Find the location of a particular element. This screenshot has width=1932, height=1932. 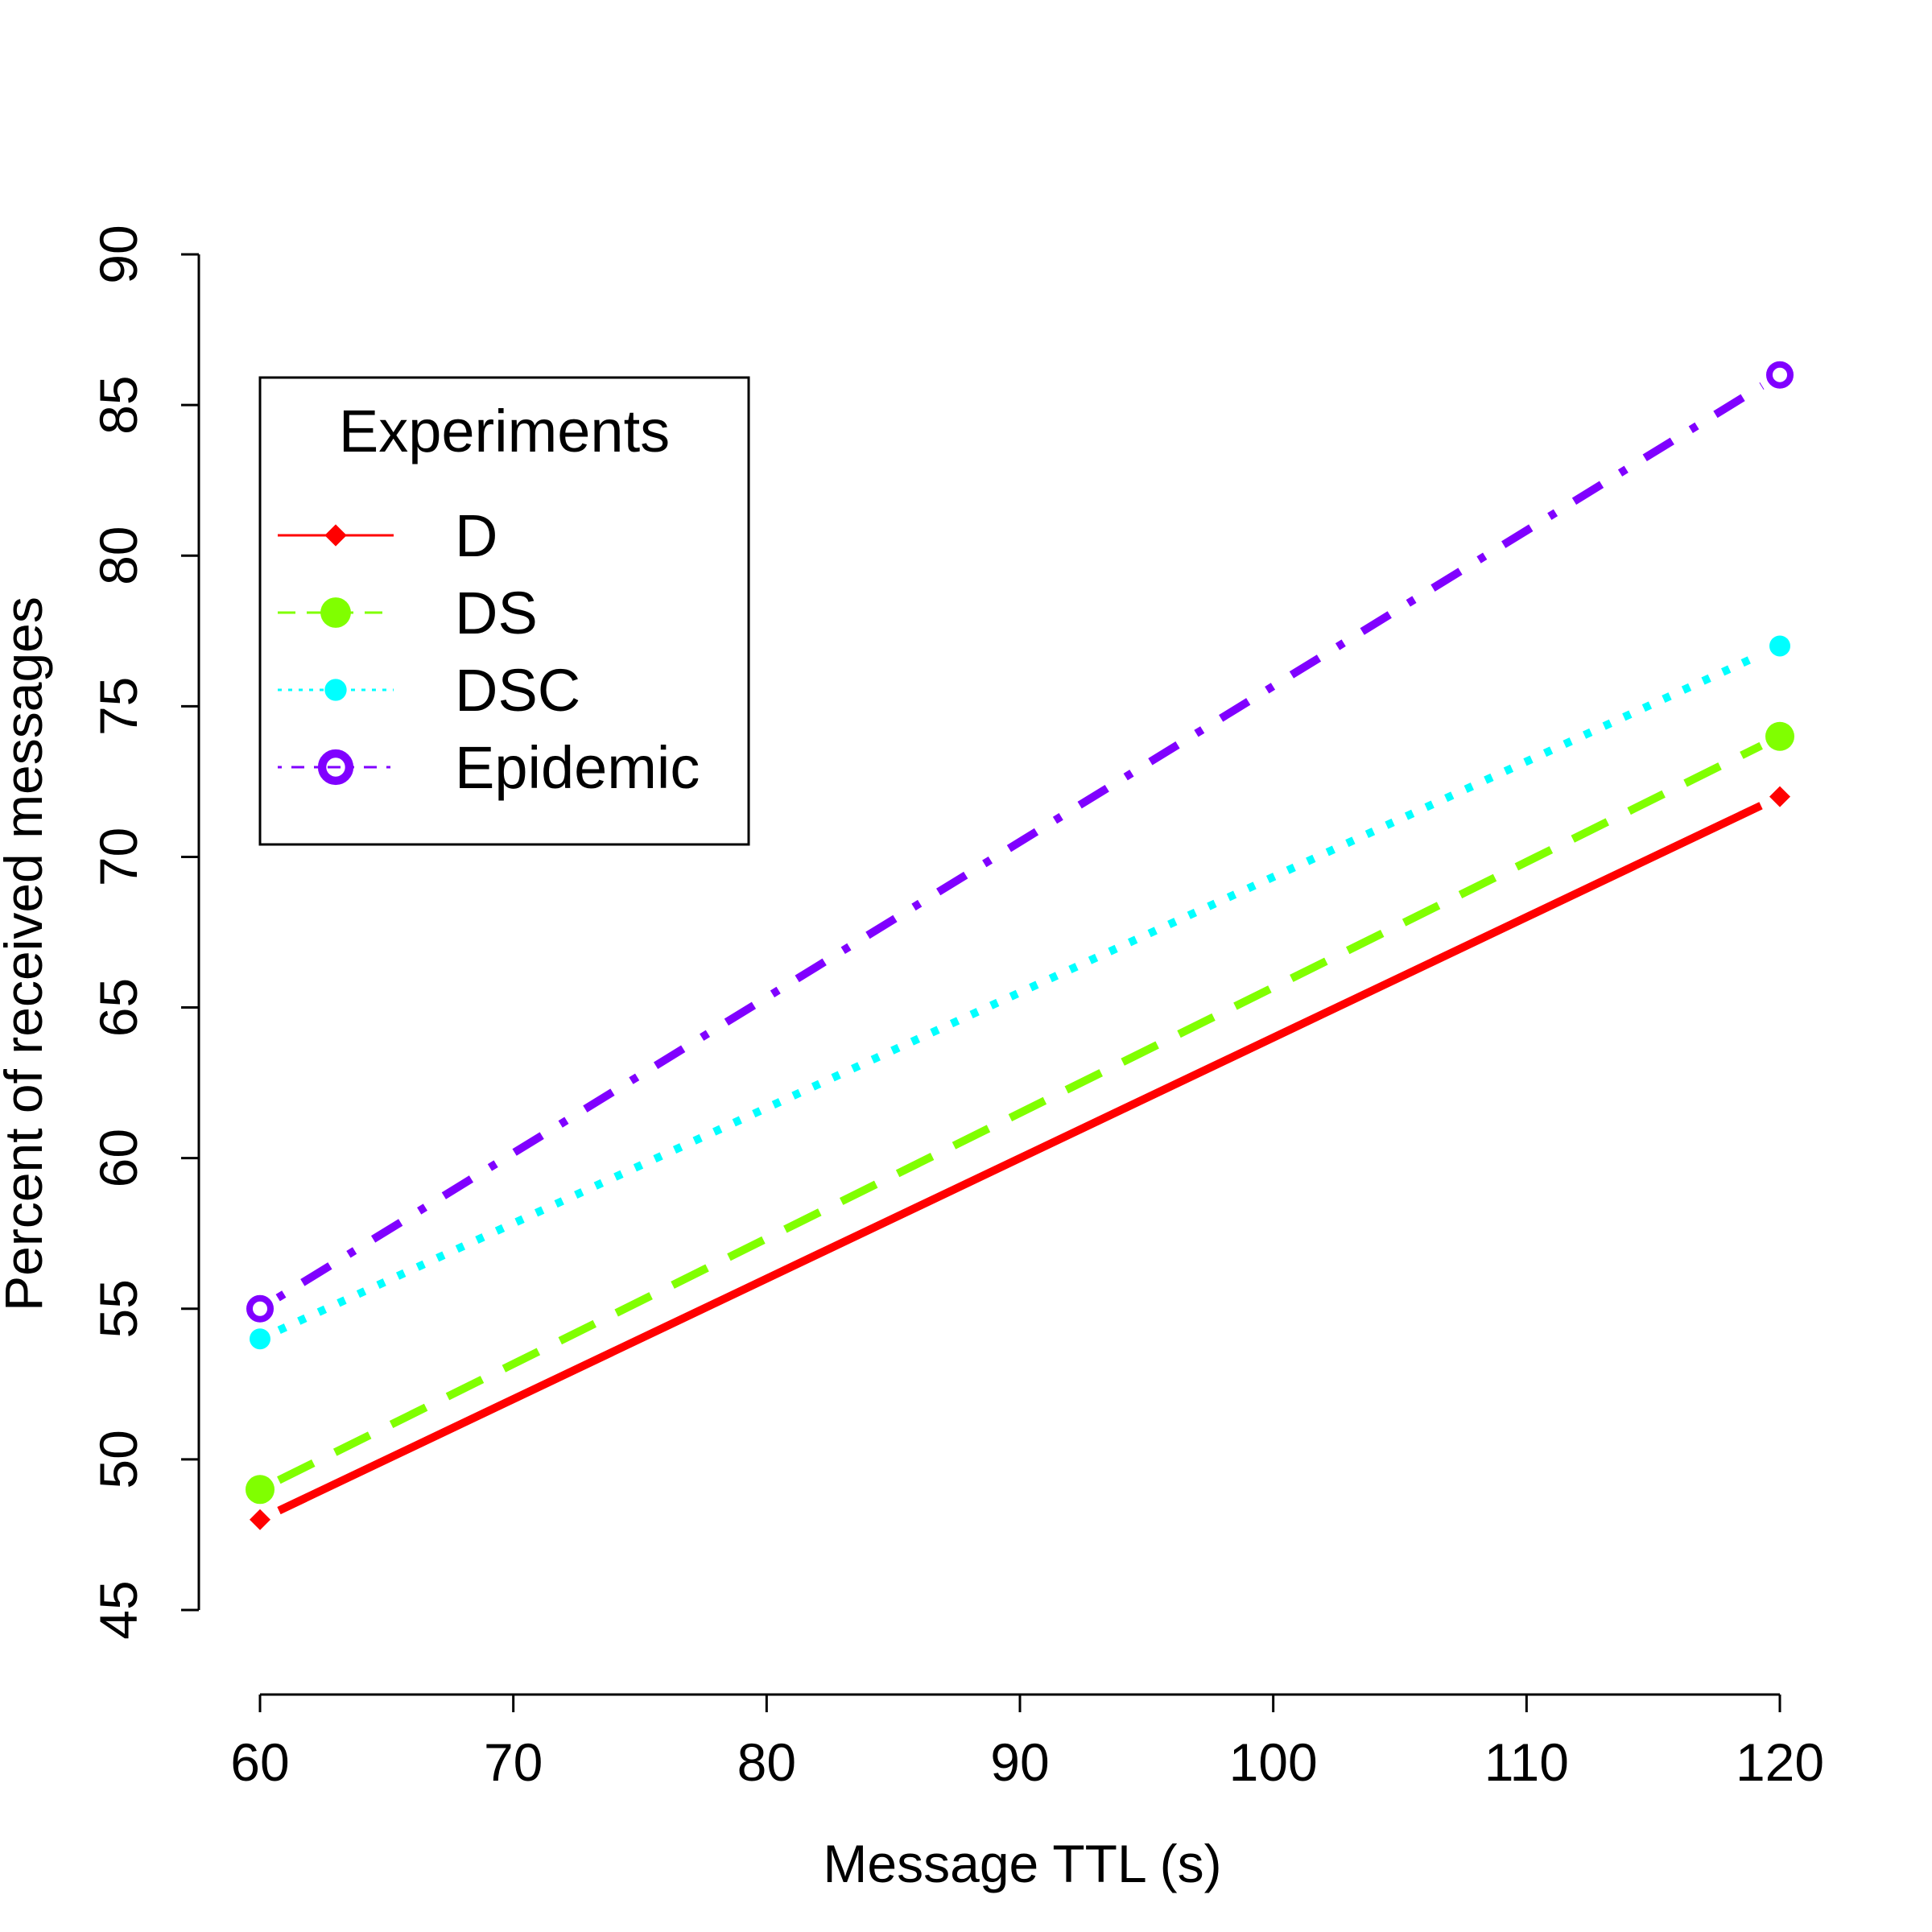

y-axis-label: Percent of received messages is located at coordinates (26, 954).